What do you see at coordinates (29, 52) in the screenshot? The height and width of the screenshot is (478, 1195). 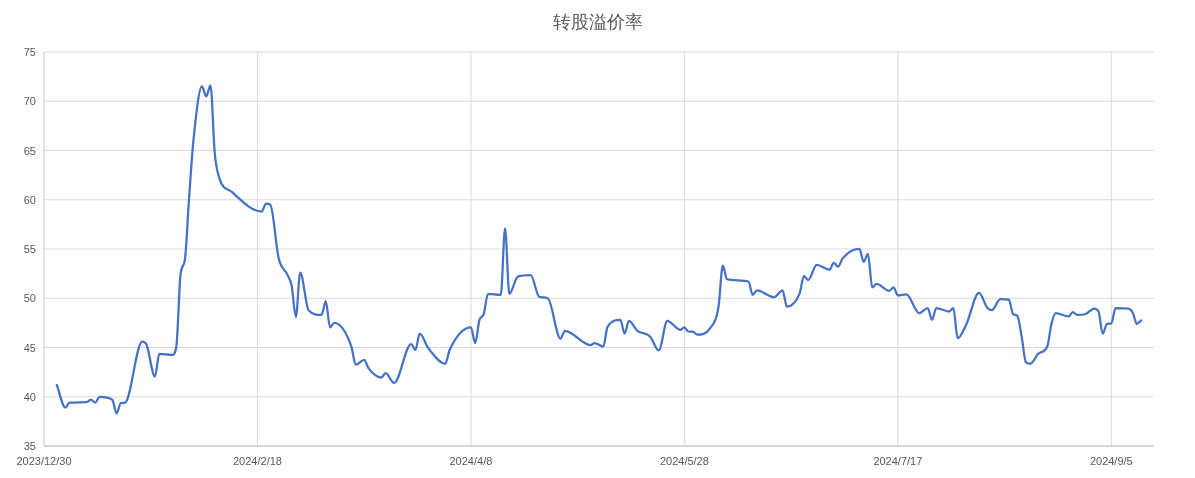 I see `y-tick-label: 75` at bounding box center [29, 52].